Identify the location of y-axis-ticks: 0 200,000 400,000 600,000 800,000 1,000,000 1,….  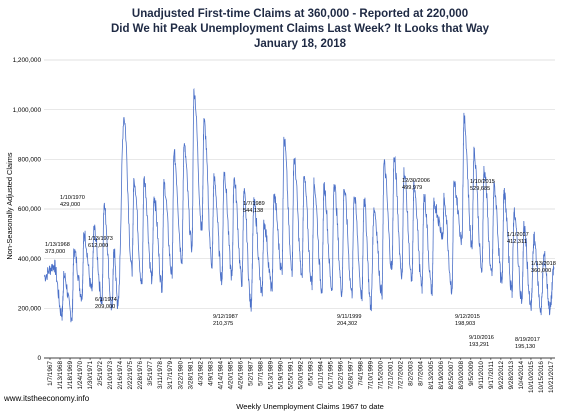
(27, 209).